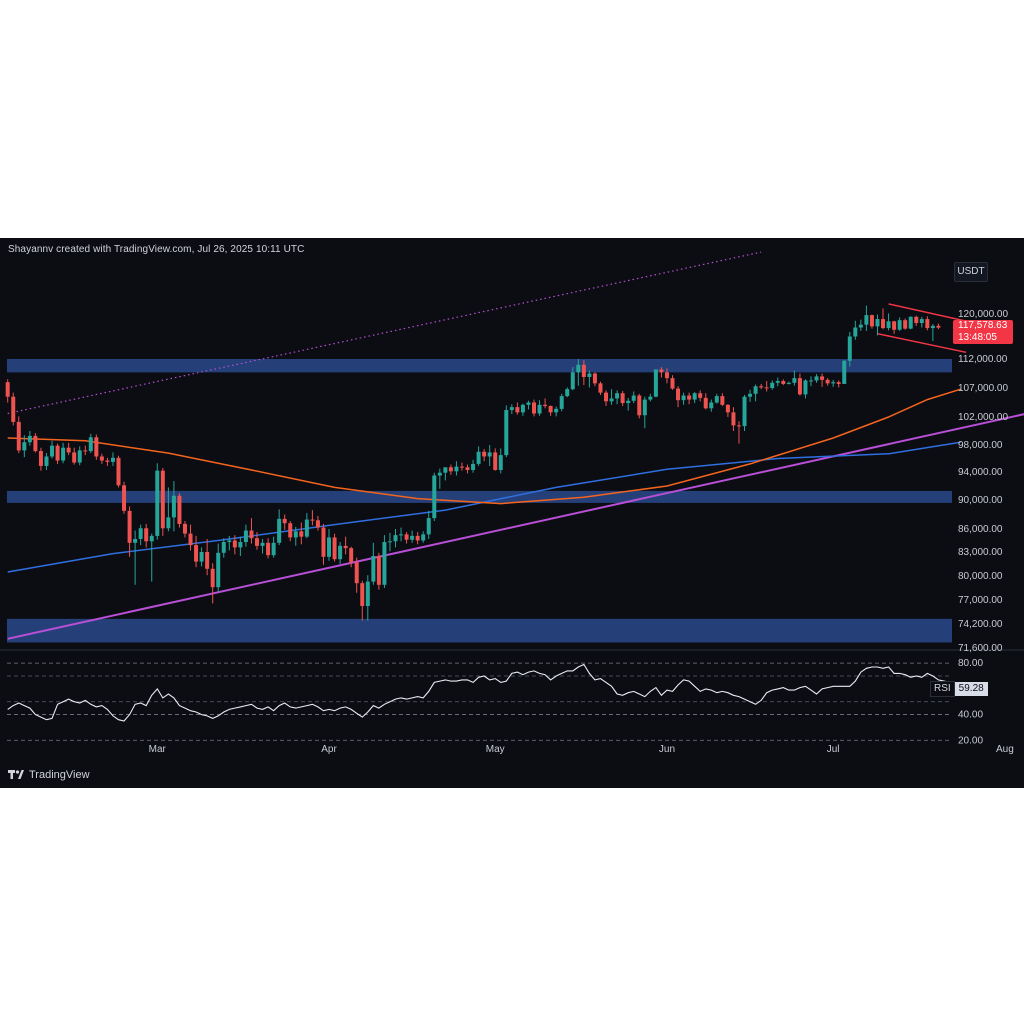 The height and width of the screenshot is (1024, 1024). I want to click on currency-selector: USDT, so click(971, 272).